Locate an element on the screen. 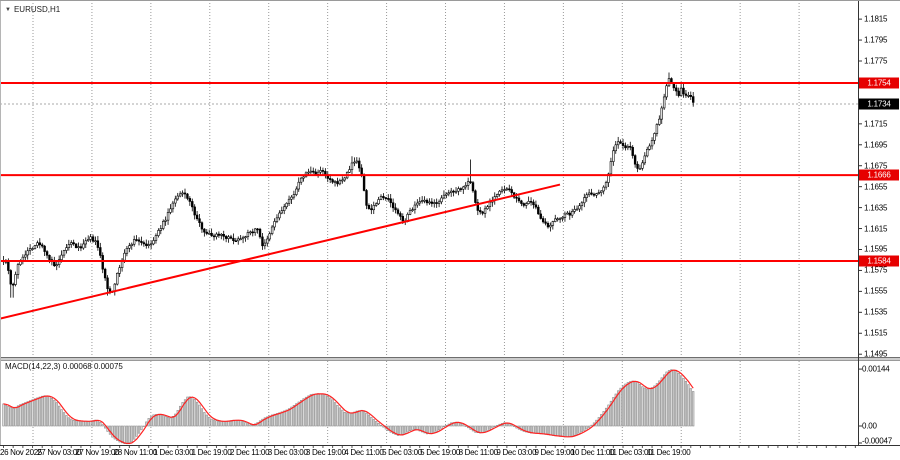  symbol-period-label: EURUSD,H1 is located at coordinates (37, 9).